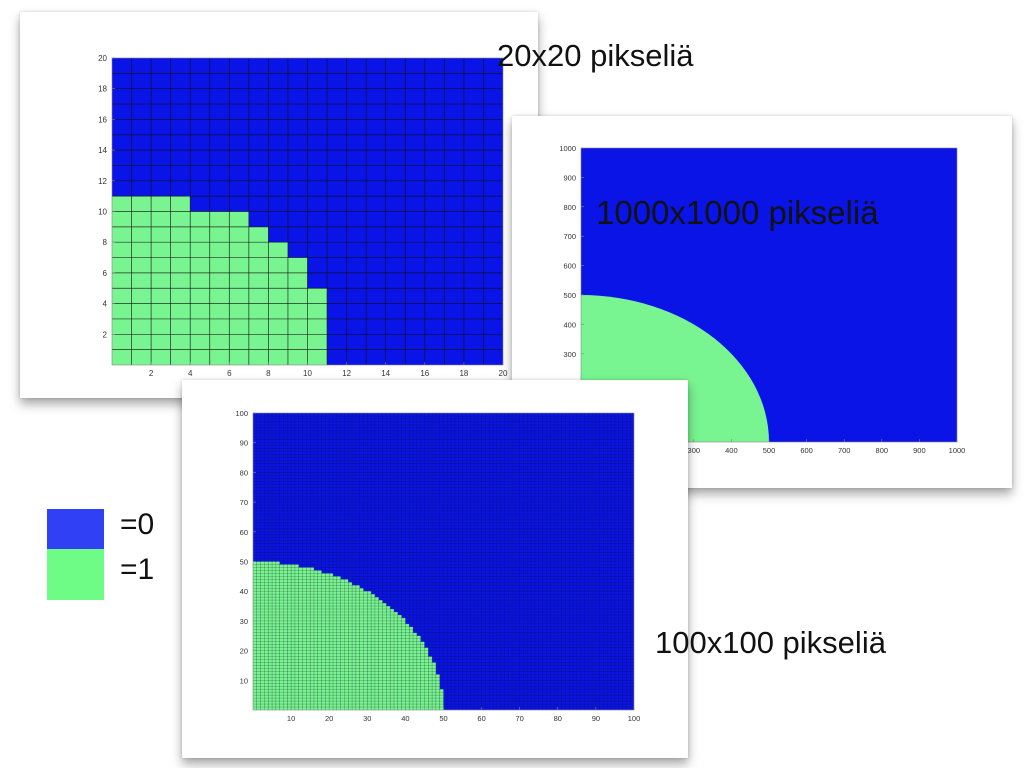 The image size is (1024, 768). What do you see at coordinates (105, 242) in the screenshot?
I see `y-tick-label: 8` at bounding box center [105, 242].